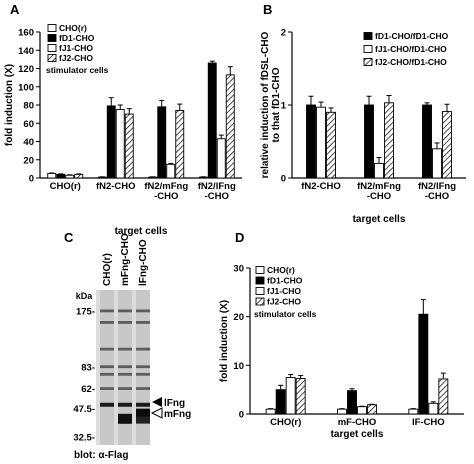 The height and width of the screenshot is (464, 474). I want to click on arrow-lfng-icon, so click(157, 402).